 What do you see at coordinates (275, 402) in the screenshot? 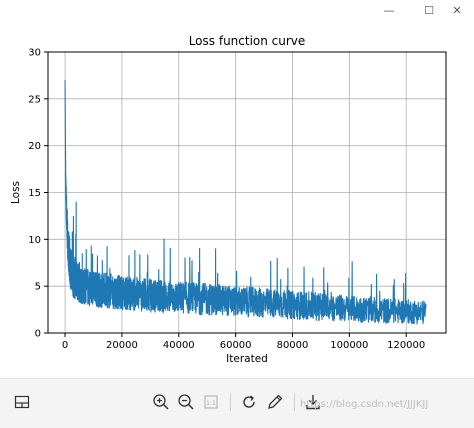
I see `pen-icon` at bounding box center [275, 402].